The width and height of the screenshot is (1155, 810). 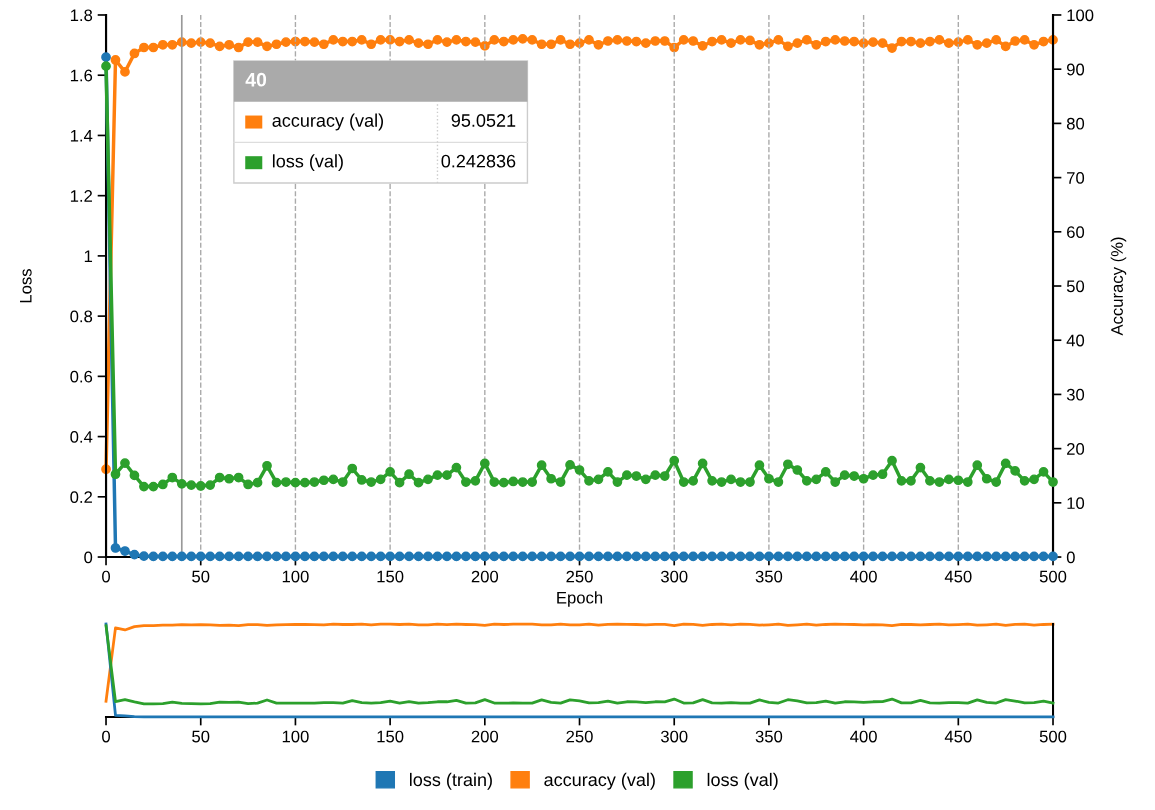 What do you see at coordinates (483, 120) in the screenshot?
I see `annotation: 95.0521` at bounding box center [483, 120].